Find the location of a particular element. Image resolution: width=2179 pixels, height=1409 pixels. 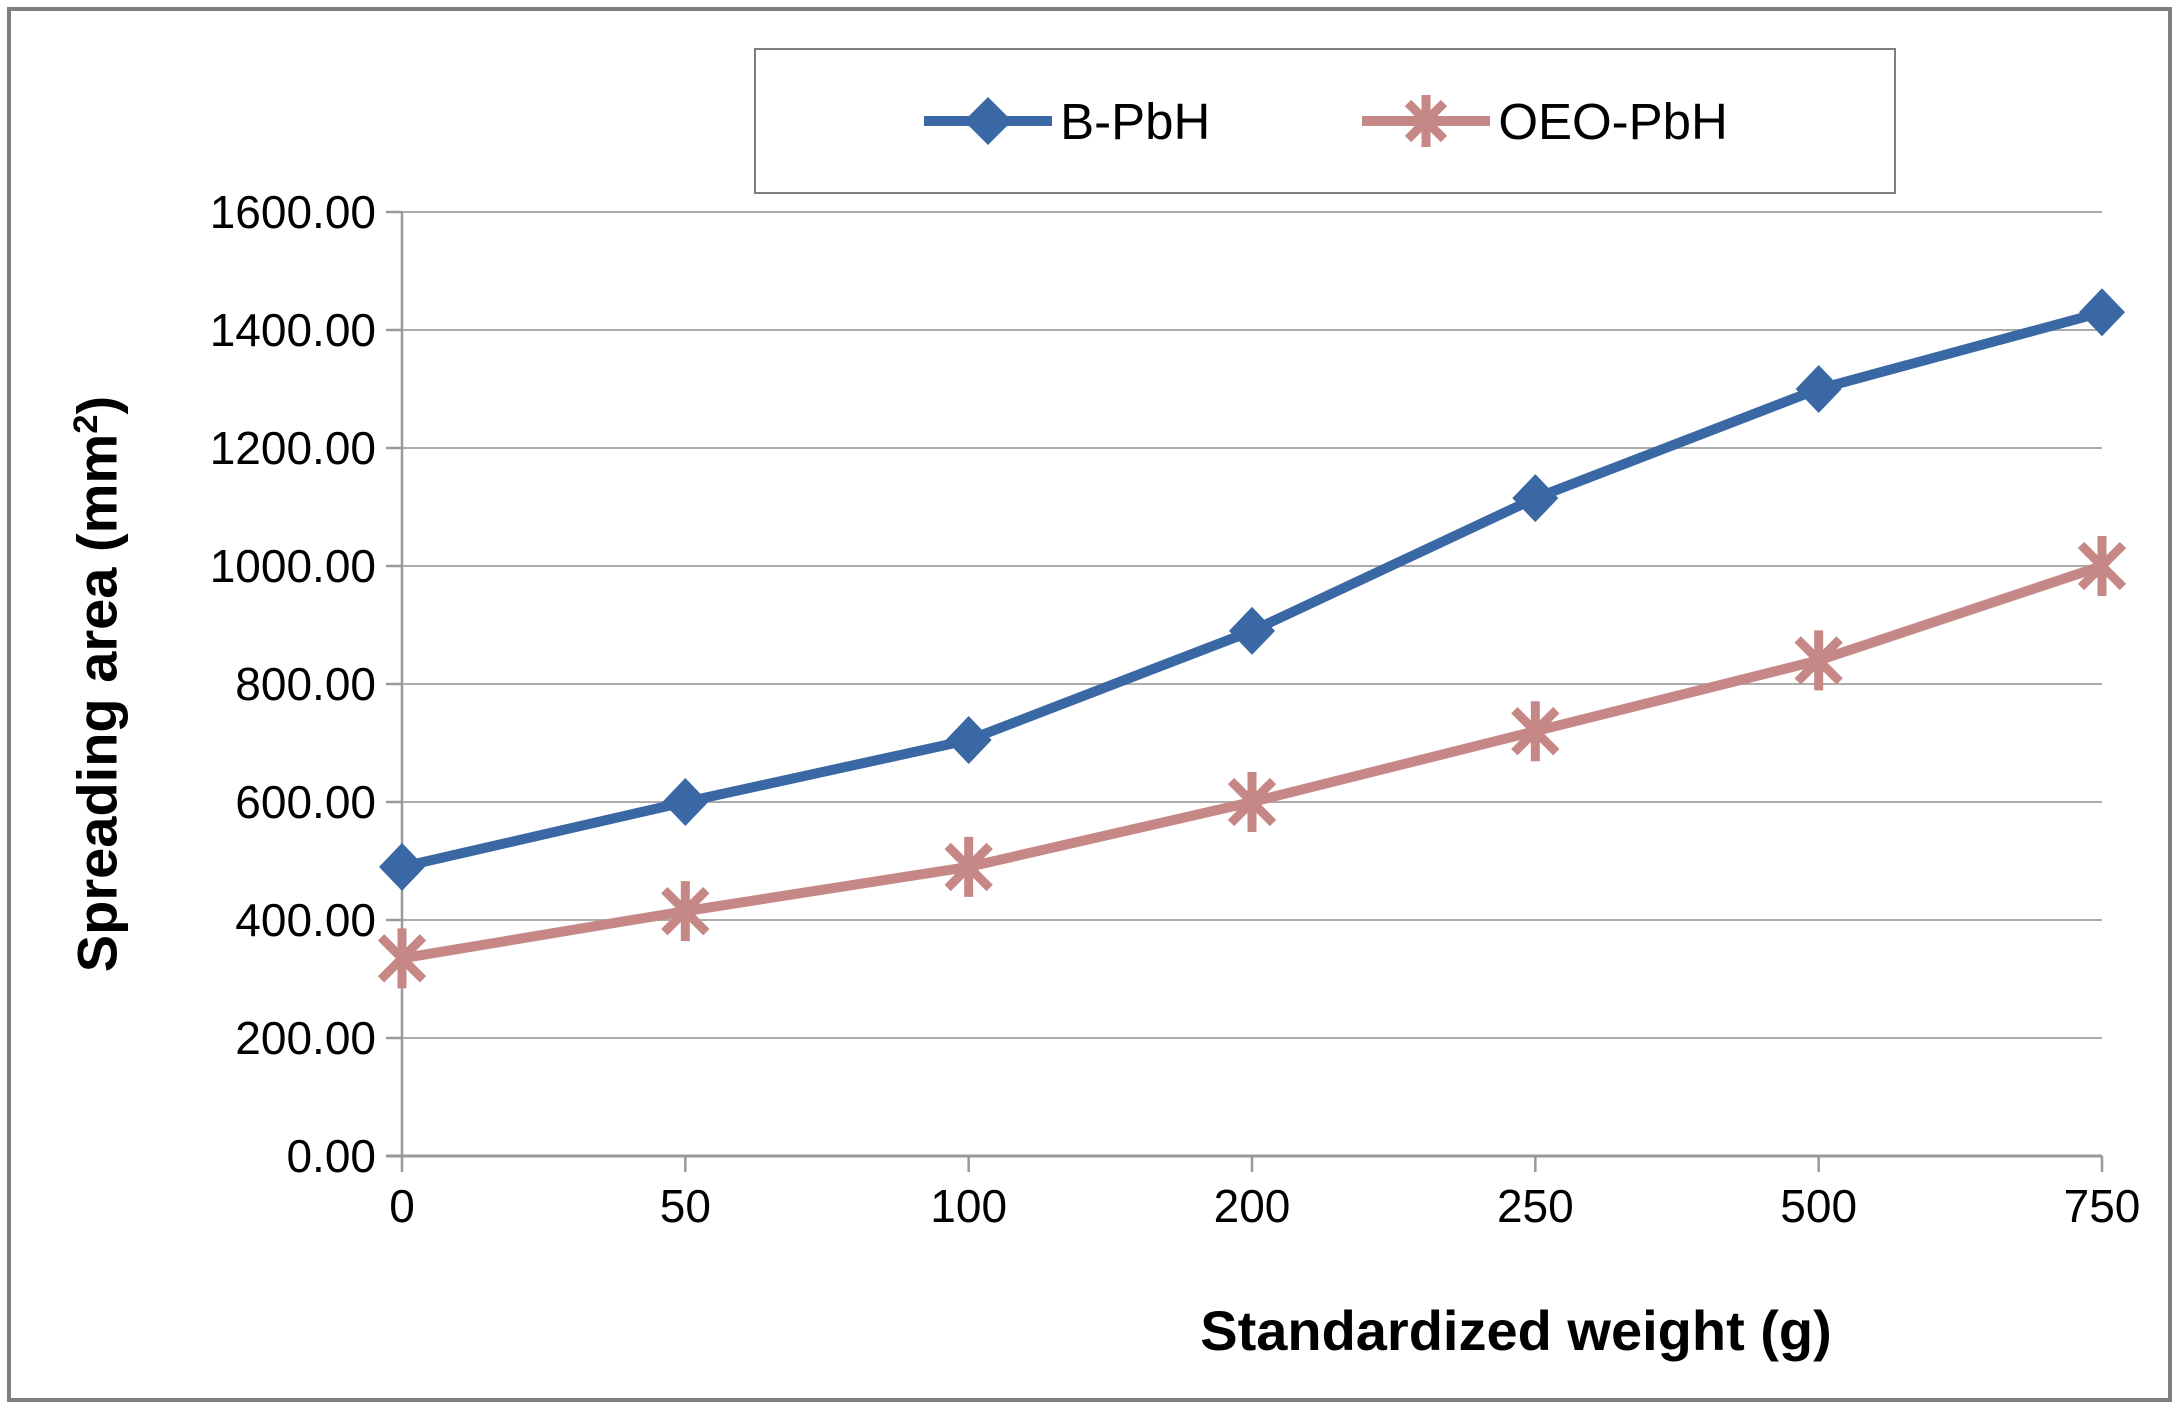

legend: B-PbH OEO-PbH is located at coordinates (1325, 121).